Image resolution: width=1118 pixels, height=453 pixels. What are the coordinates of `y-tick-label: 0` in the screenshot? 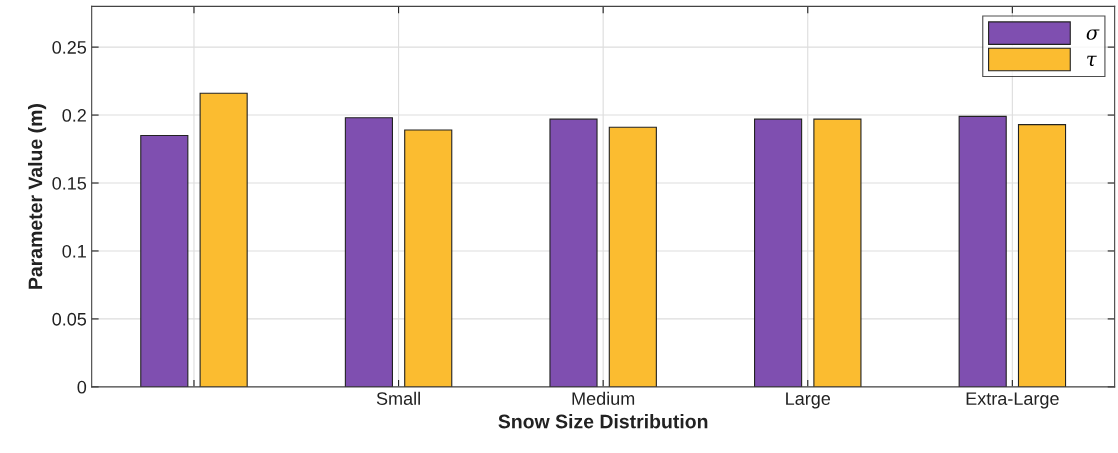 It's located at (82, 387).